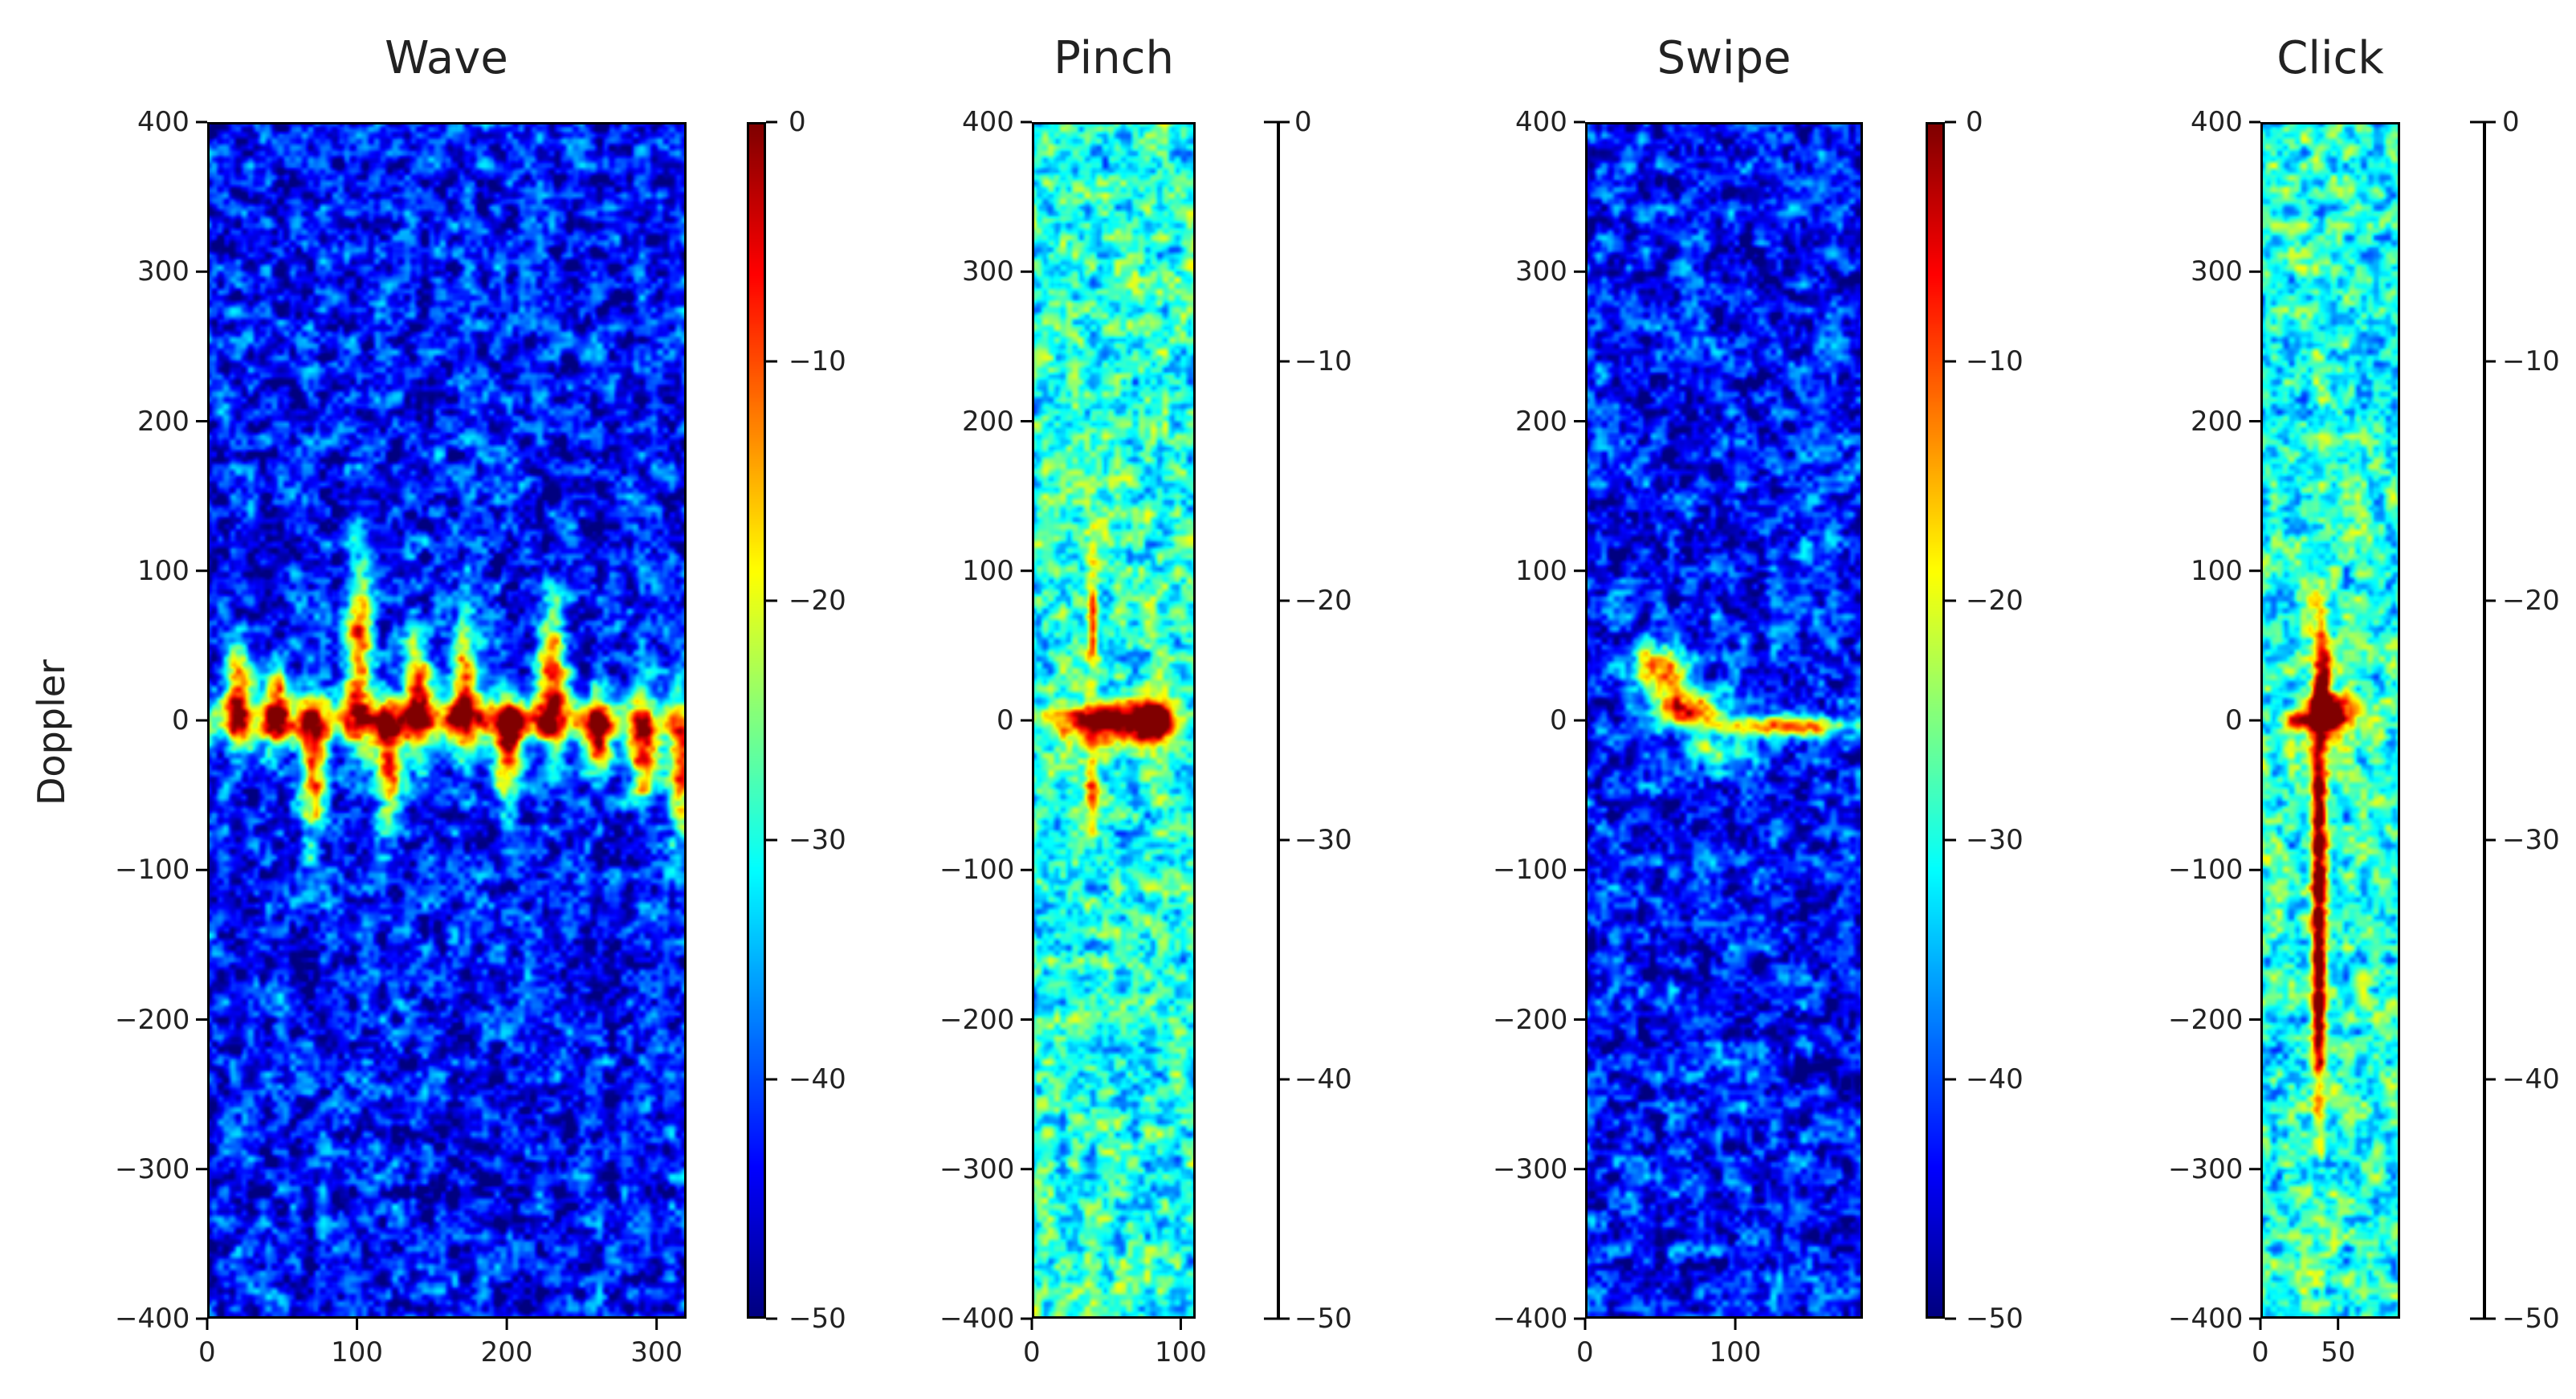 This screenshot has height=1399, width=2576. I want to click on x-tick-label: 200, so click(506, 1352).